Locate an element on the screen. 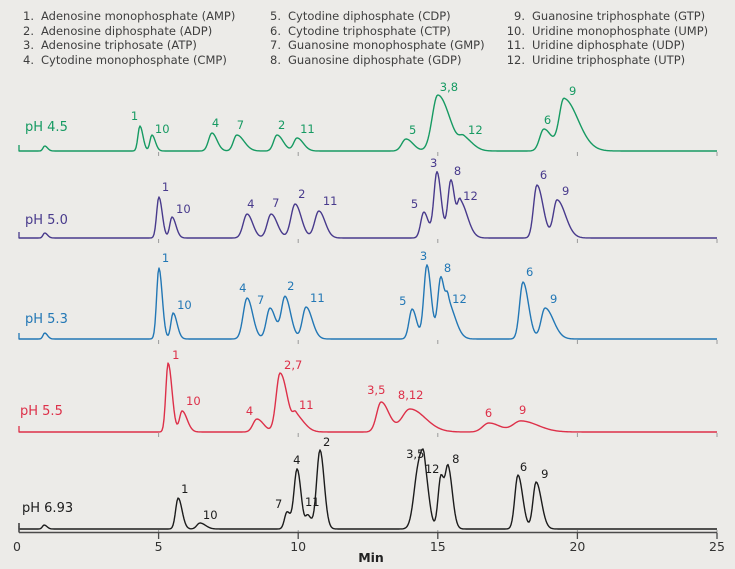  peak-label-ph-5-5: 6 is located at coordinates (488, 413).